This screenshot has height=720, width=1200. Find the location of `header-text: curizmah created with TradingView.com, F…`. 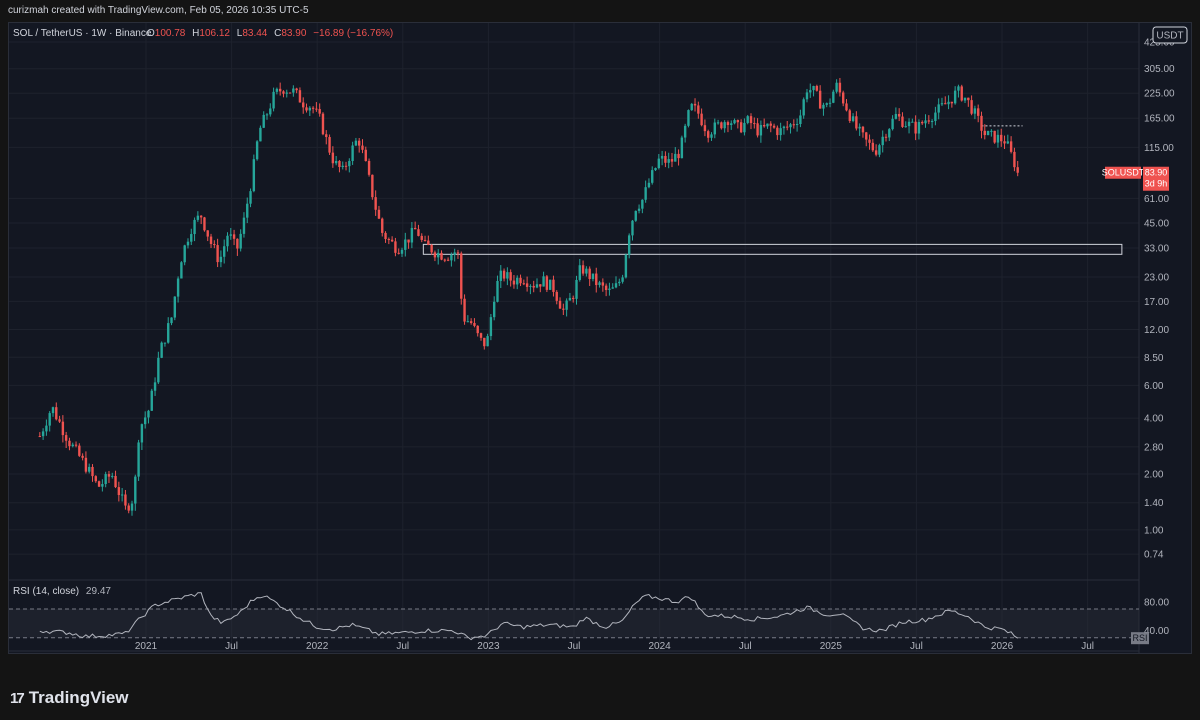

header-text: curizmah created with TradingView.com, F… is located at coordinates (158, 10).